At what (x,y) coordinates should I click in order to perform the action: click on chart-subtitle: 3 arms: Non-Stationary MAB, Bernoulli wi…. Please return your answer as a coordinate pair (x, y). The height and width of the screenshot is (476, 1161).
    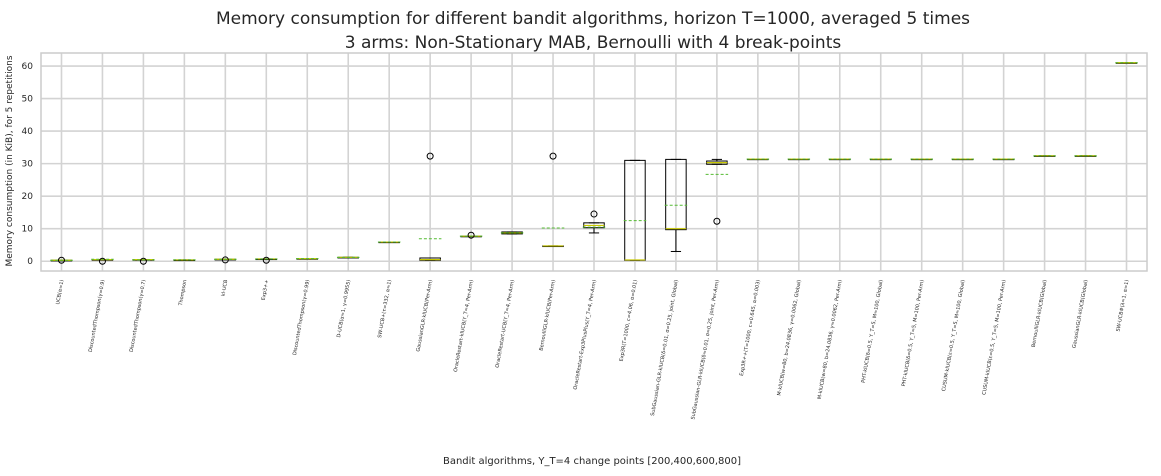
    Looking at the image, I should click on (593, 43).